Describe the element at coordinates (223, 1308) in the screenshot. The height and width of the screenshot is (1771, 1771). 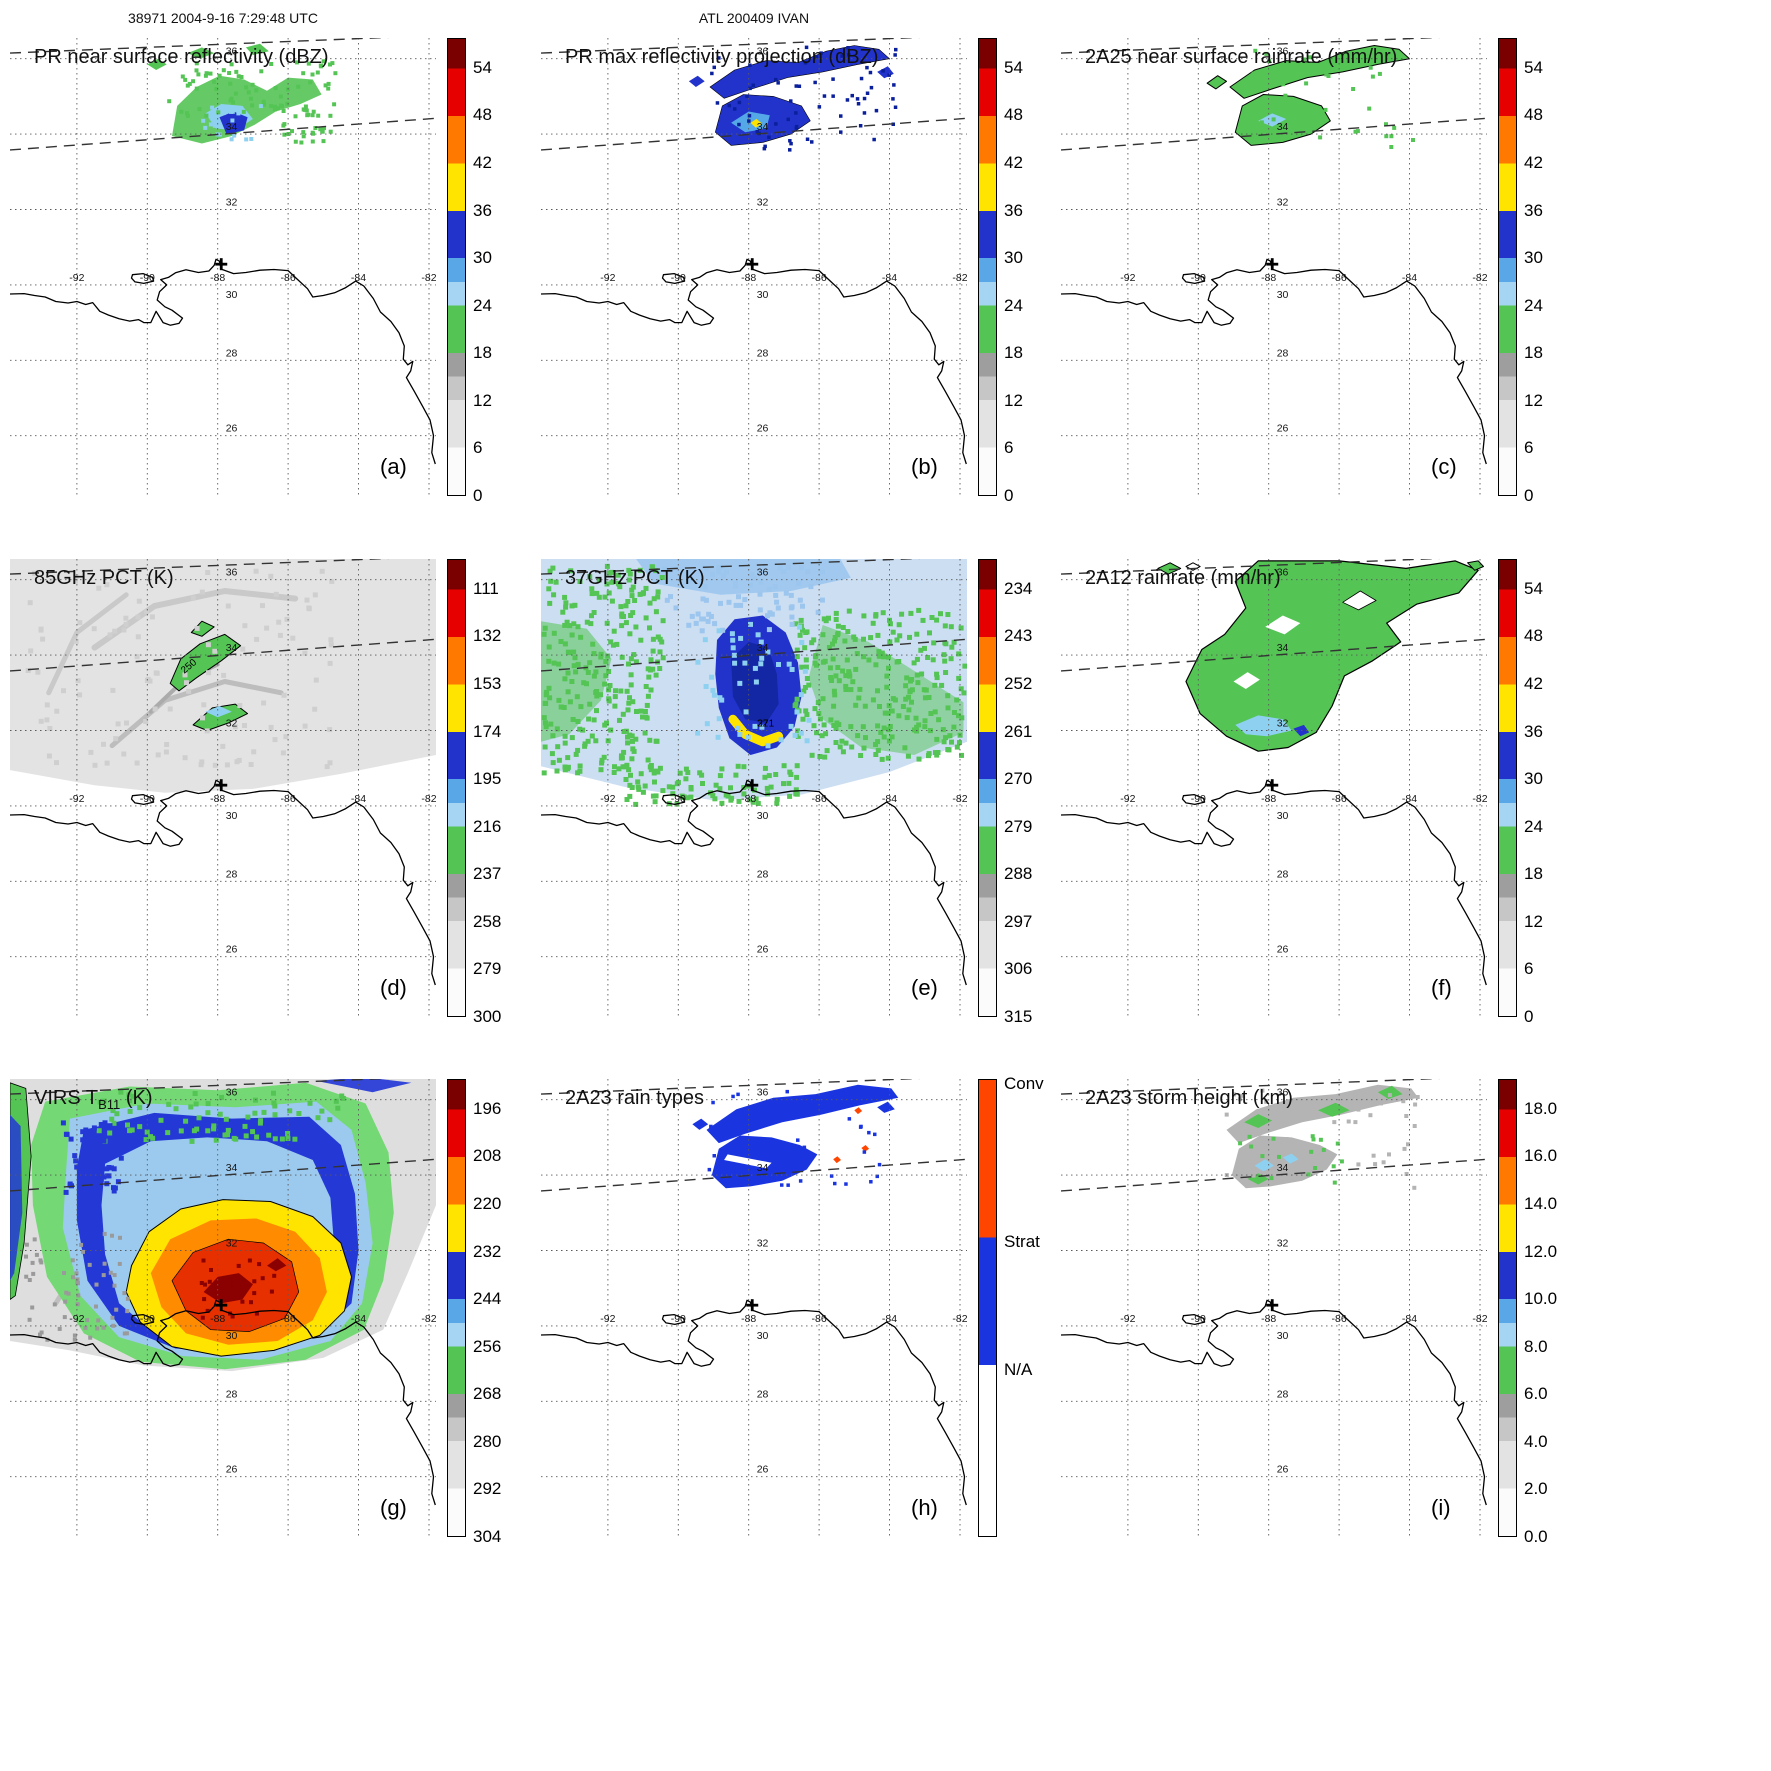
I see `map-g: -92 -90 -88 -86 -84 -82 26 28 30 32 34 36` at that location.